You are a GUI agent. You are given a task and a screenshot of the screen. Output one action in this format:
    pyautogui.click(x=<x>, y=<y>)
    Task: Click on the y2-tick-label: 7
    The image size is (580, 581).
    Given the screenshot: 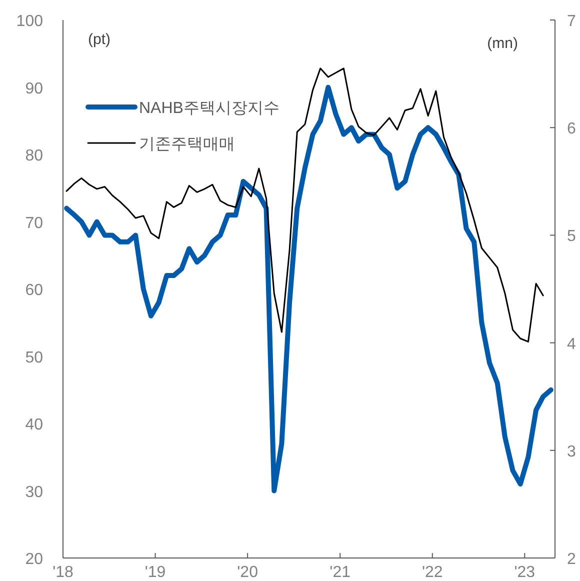 What is the action you would take?
    pyautogui.click(x=571, y=21)
    